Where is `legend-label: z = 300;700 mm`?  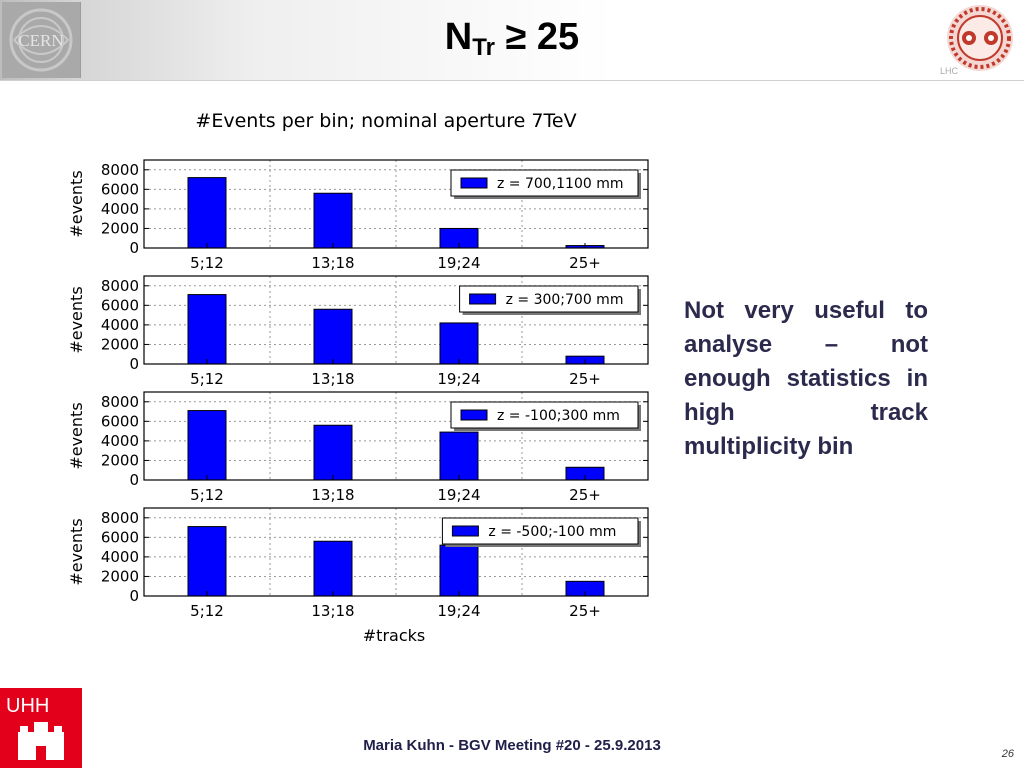
legend-label: z = 300;700 mm is located at coordinates (565, 300).